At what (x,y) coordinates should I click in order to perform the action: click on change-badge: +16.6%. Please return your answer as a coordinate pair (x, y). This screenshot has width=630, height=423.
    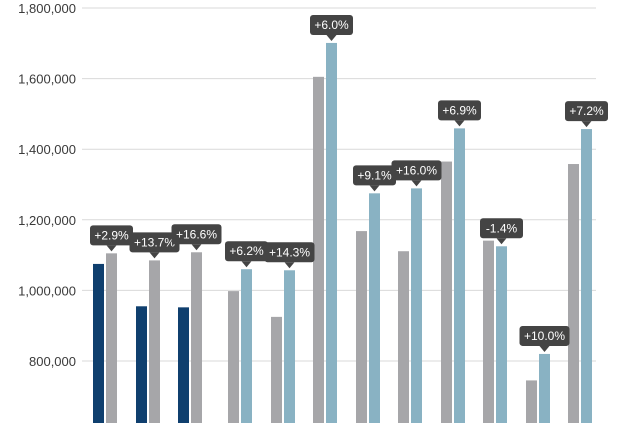
    Looking at the image, I should click on (196, 237).